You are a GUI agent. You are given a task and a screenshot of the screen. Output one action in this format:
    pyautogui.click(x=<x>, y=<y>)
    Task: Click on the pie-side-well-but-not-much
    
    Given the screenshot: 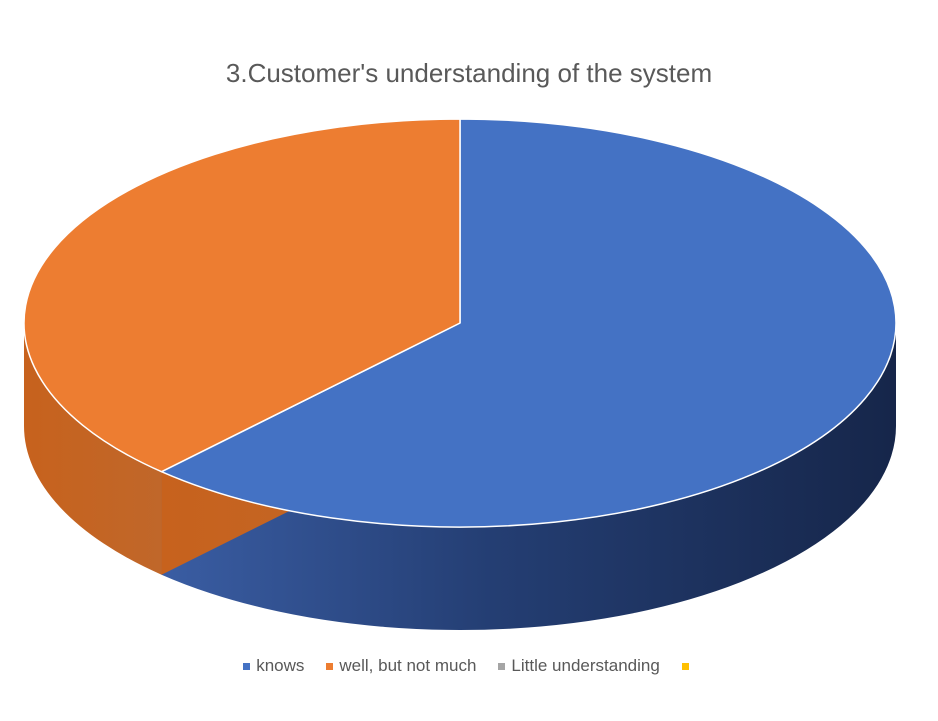 What is the action you would take?
    pyautogui.click(x=93, y=449)
    